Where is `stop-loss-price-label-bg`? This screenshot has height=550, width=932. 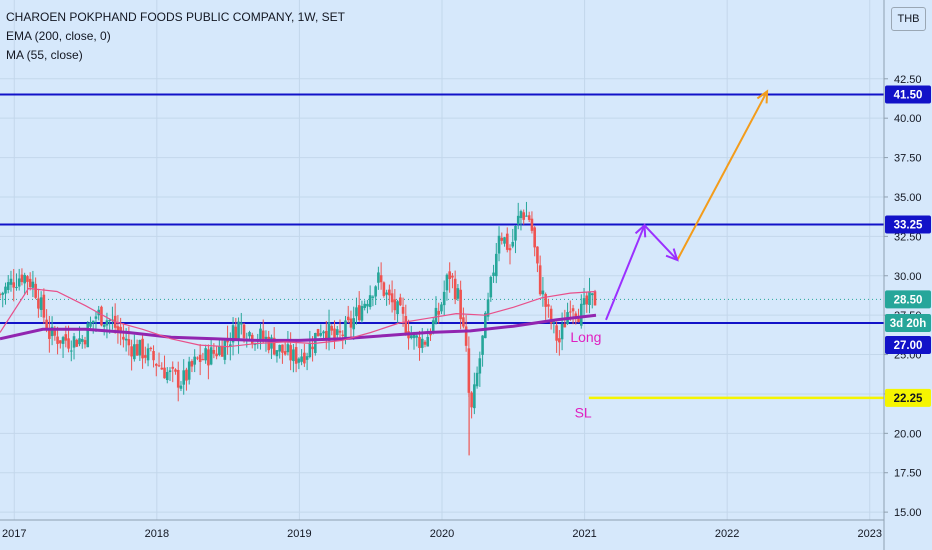 stop-loss-price-label-bg is located at coordinates (908, 397).